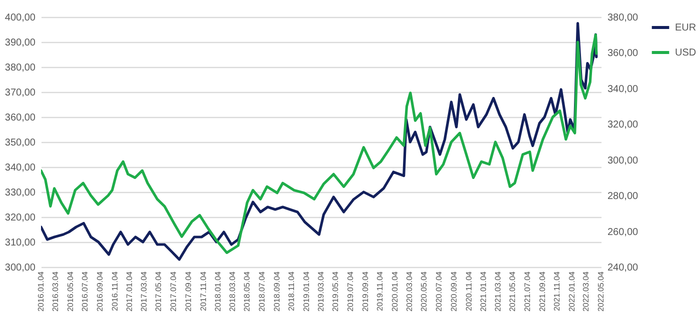 Image resolution: width=700 pixels, height=323 pixels. Describe the element at coordinates (601, 291) in the screenshot. I see `x-tick-label: 2022.05.04` at that location.